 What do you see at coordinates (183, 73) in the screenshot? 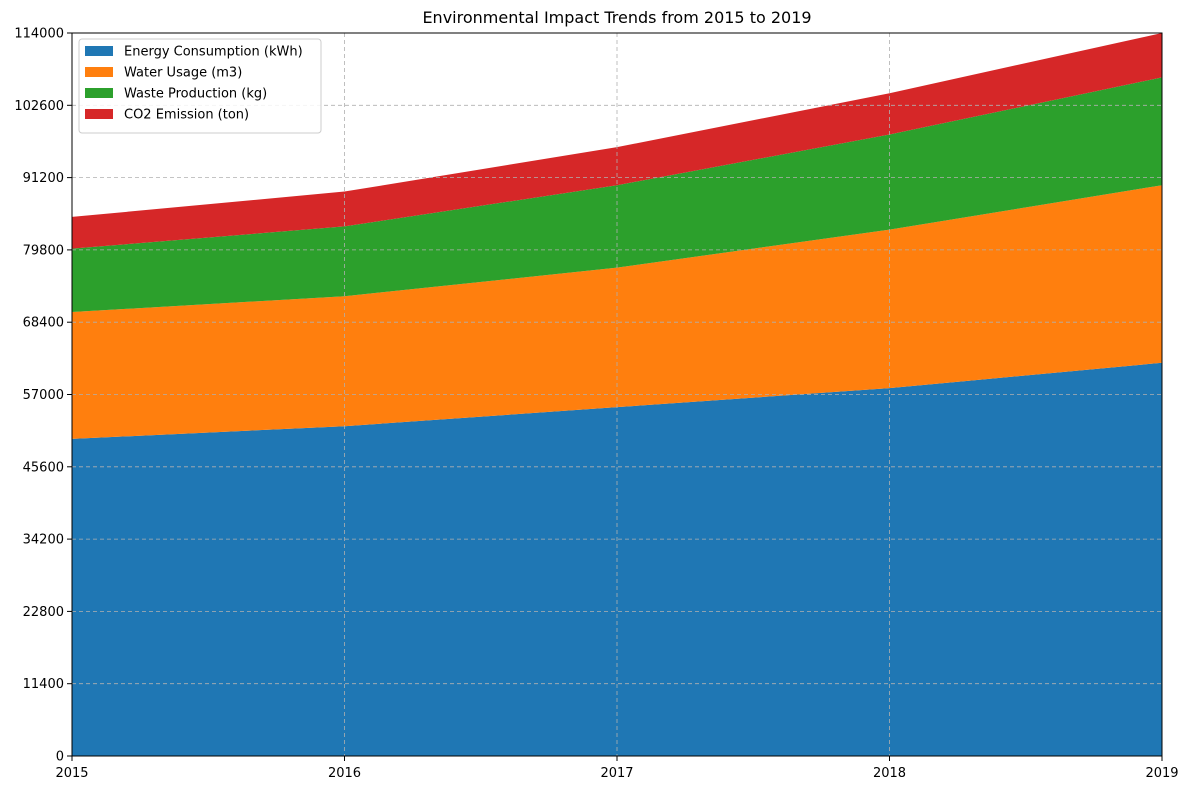
I see `legend-label: Water Usage (m3)` at bounding box center [183, 73].